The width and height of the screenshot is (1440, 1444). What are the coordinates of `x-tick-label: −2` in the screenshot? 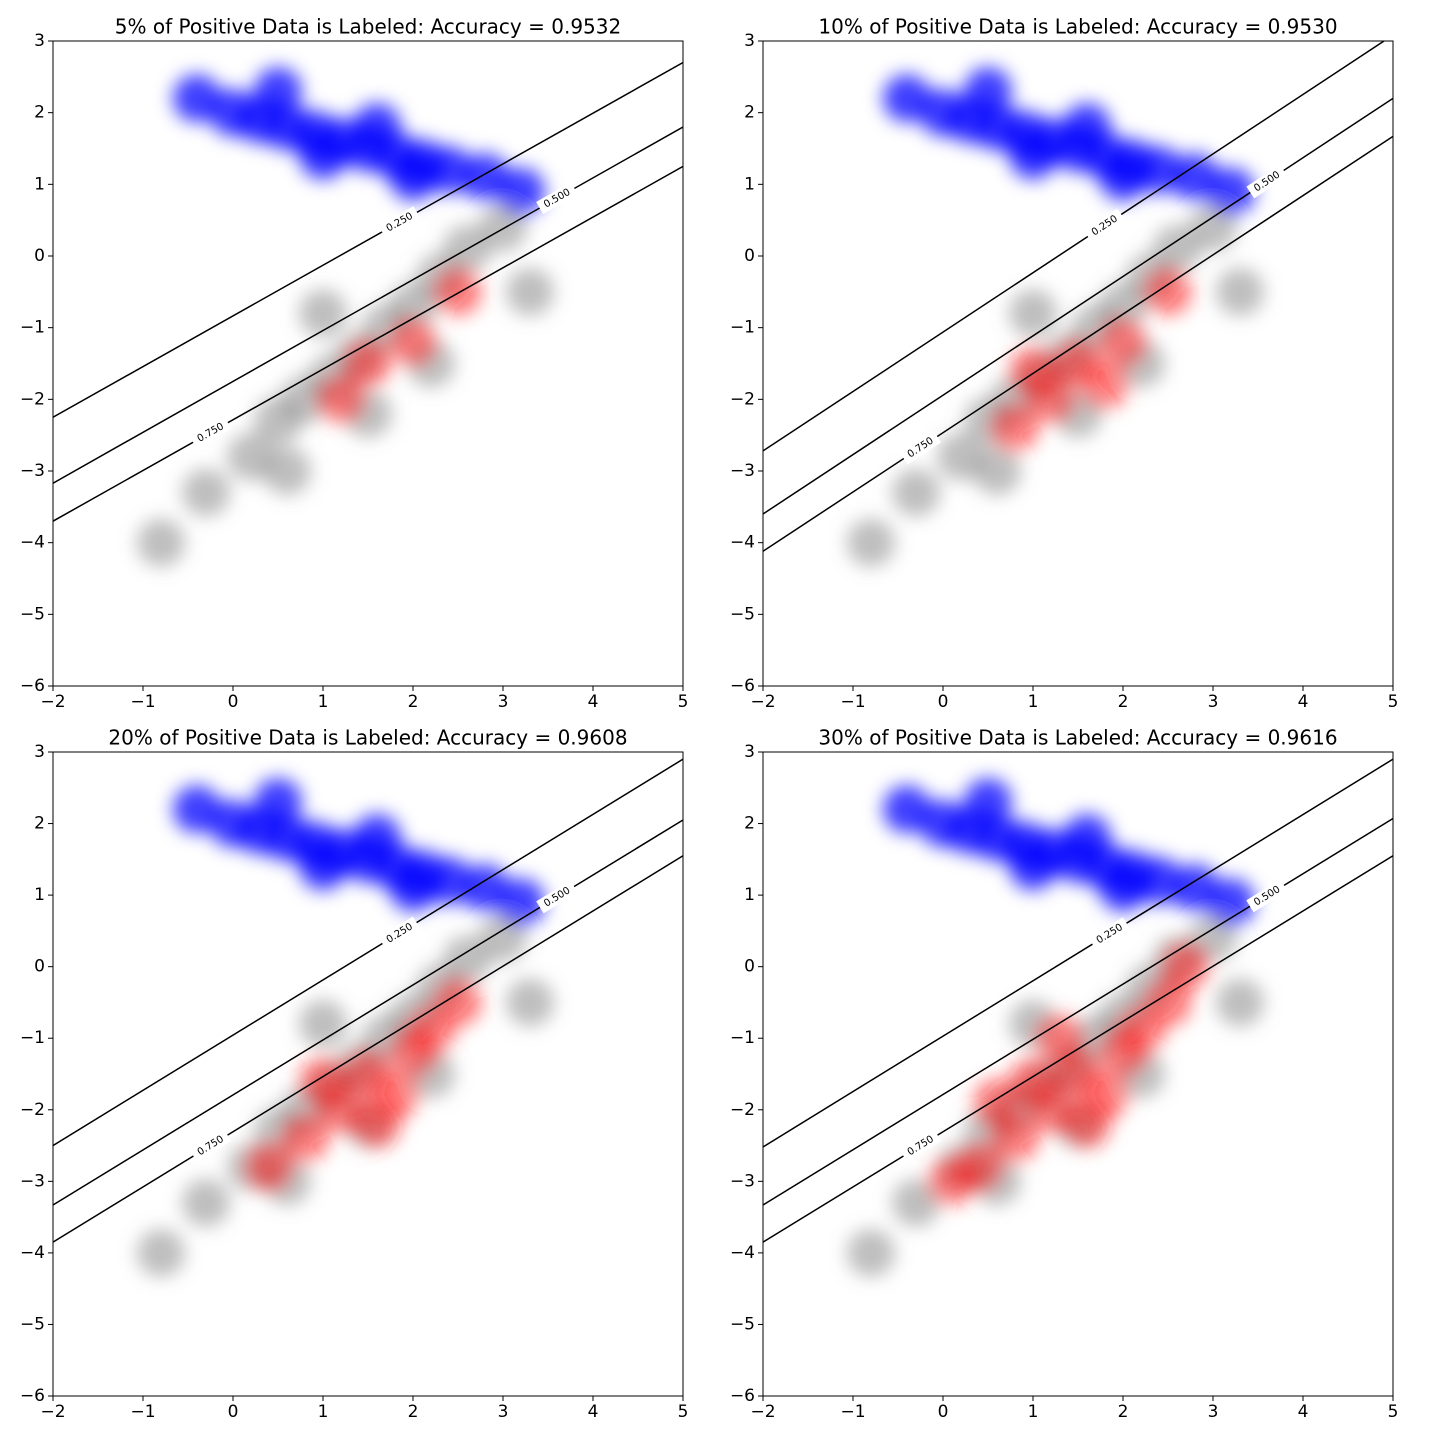 It's located at (52, 702).